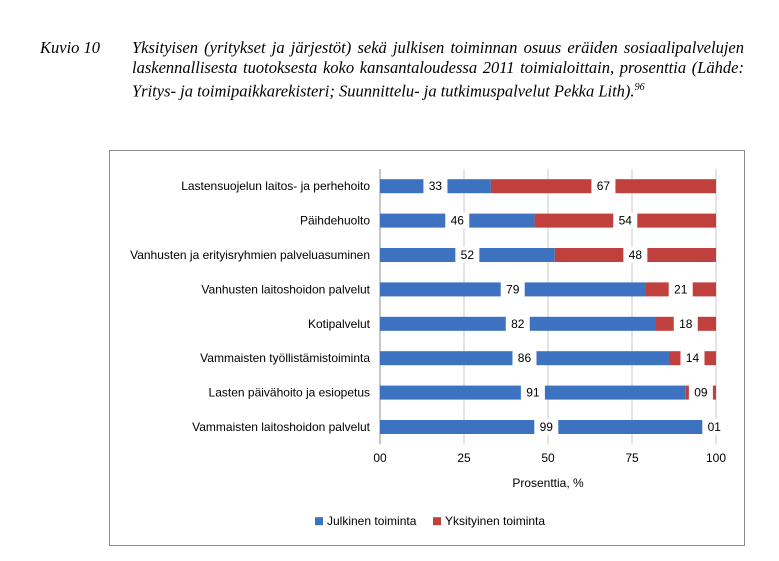 Image resolution: width=779 pixels, height=561 pixels. What do you see at coordinates (372, 521) in the screenshot?
I see `legend-label: Julkinen toiminta` at bounding box center [372, 521].